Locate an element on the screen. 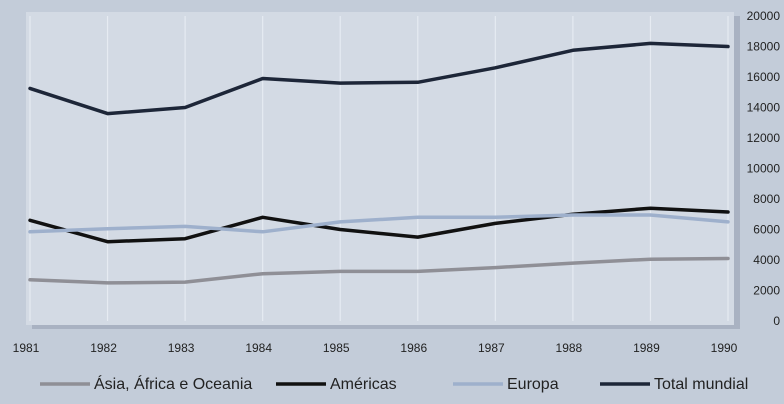 The width and height of the screenshot is (784, 404). legend-label-1: Américas is located at coordinates (363, 384).